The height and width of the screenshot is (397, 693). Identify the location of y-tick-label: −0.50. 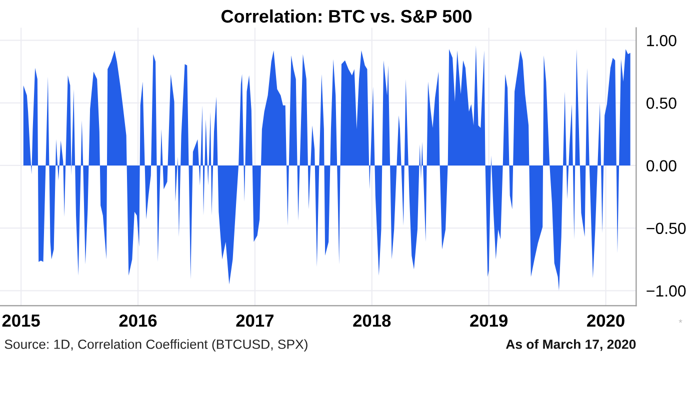
(666, 228).